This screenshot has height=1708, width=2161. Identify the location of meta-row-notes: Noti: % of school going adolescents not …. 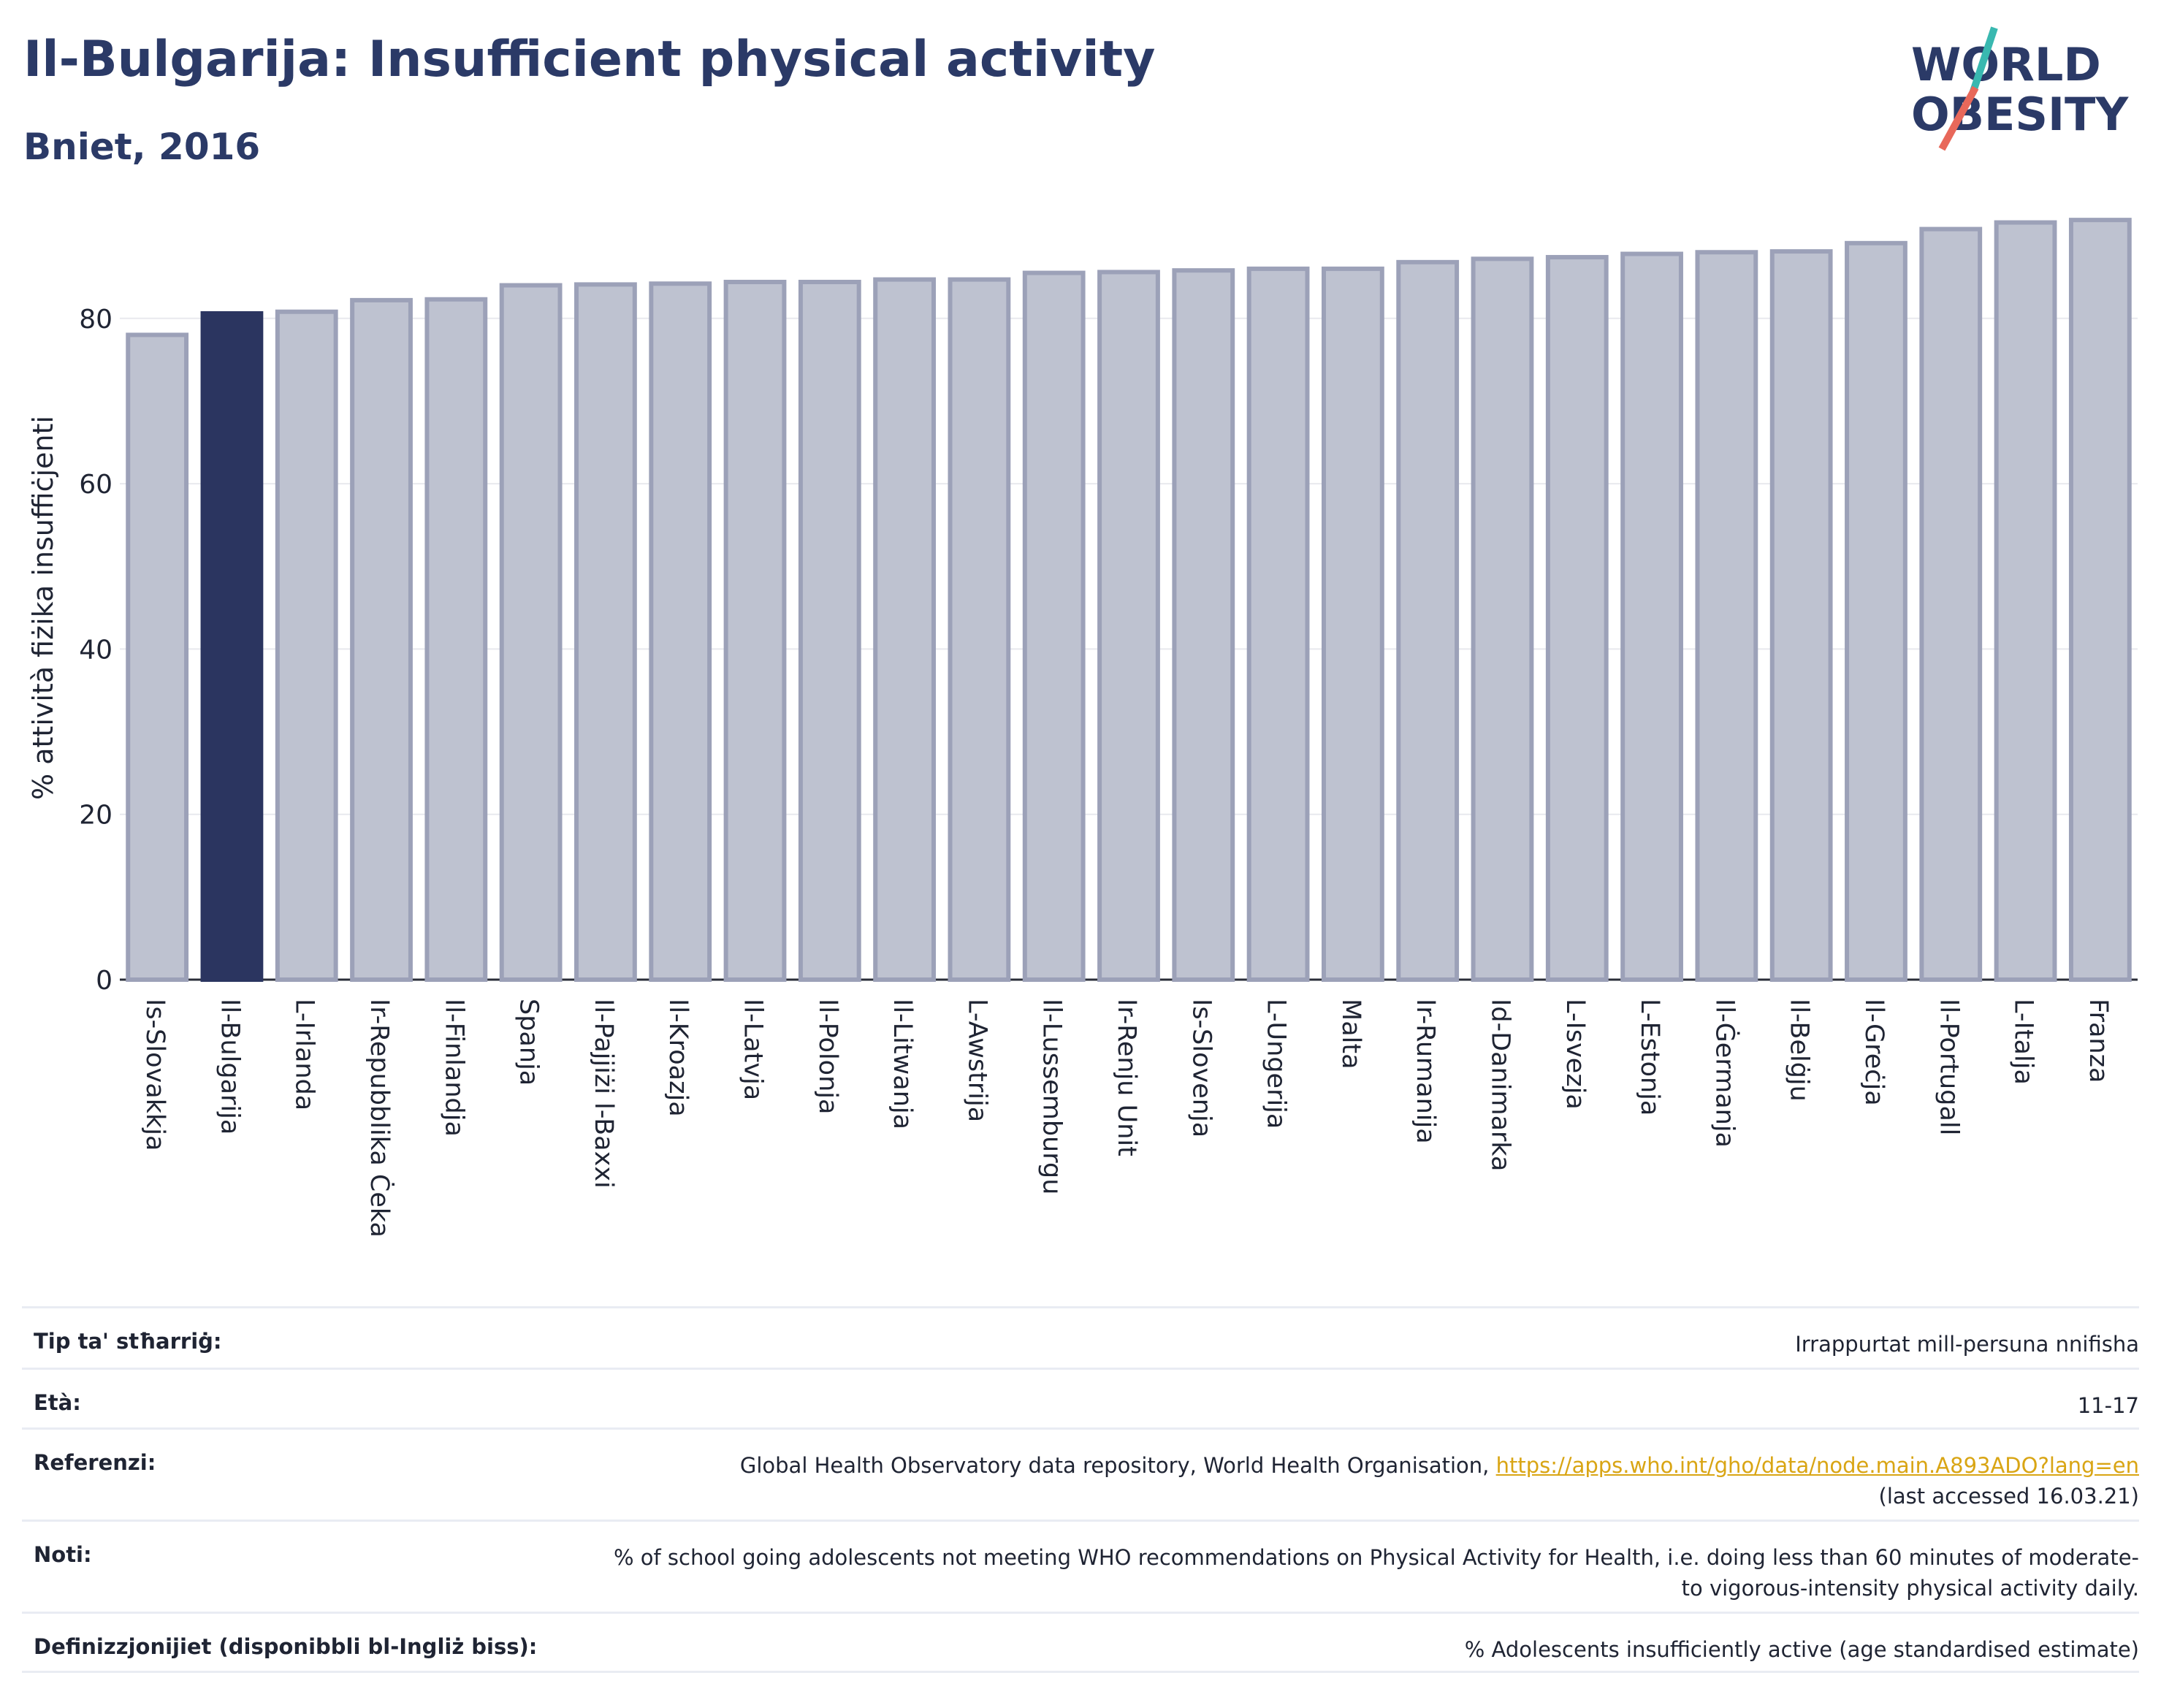
(1080, 1566).